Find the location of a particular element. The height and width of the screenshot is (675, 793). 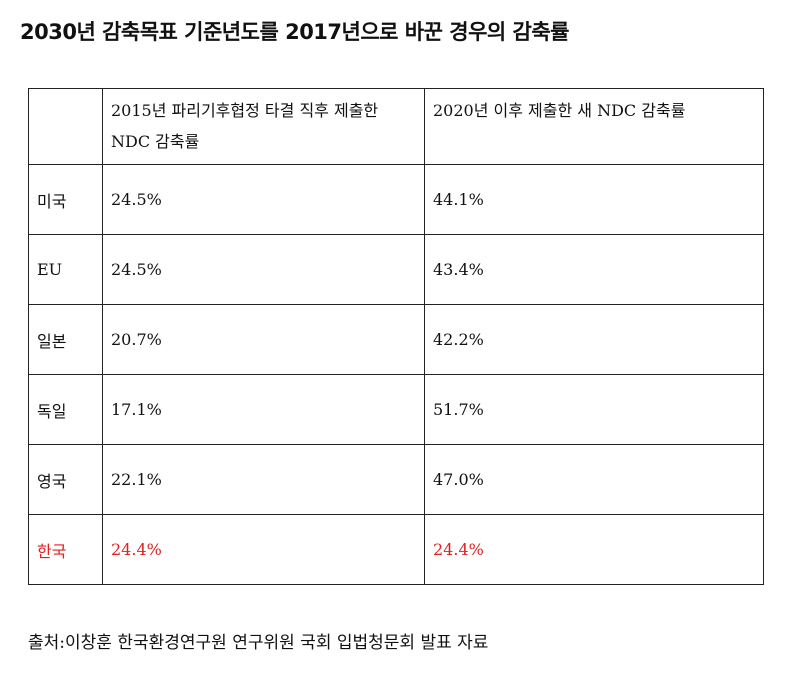

ndc-2015-cell: 22.1% is located at coordinates (263, 479).